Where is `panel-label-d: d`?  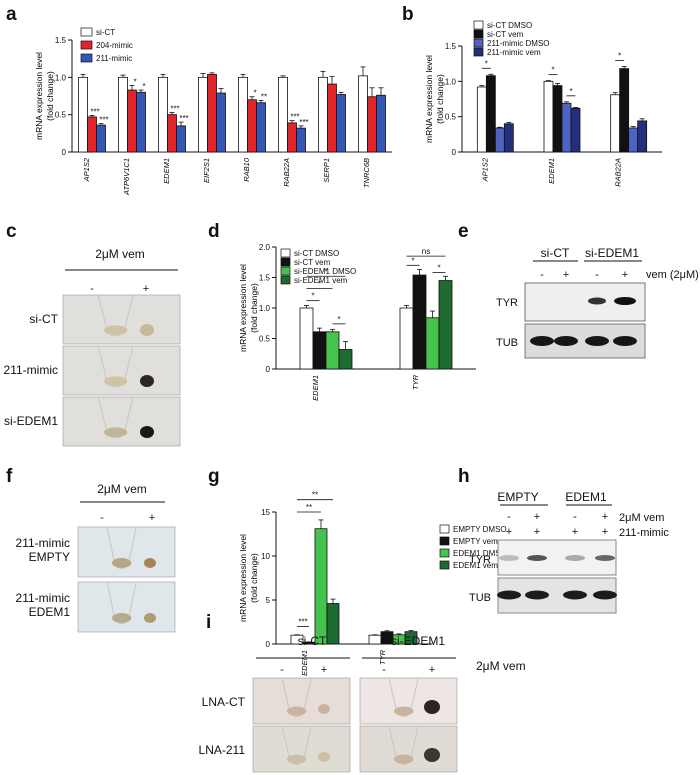
panel-label-d: d is located at coordinates (214, 231).